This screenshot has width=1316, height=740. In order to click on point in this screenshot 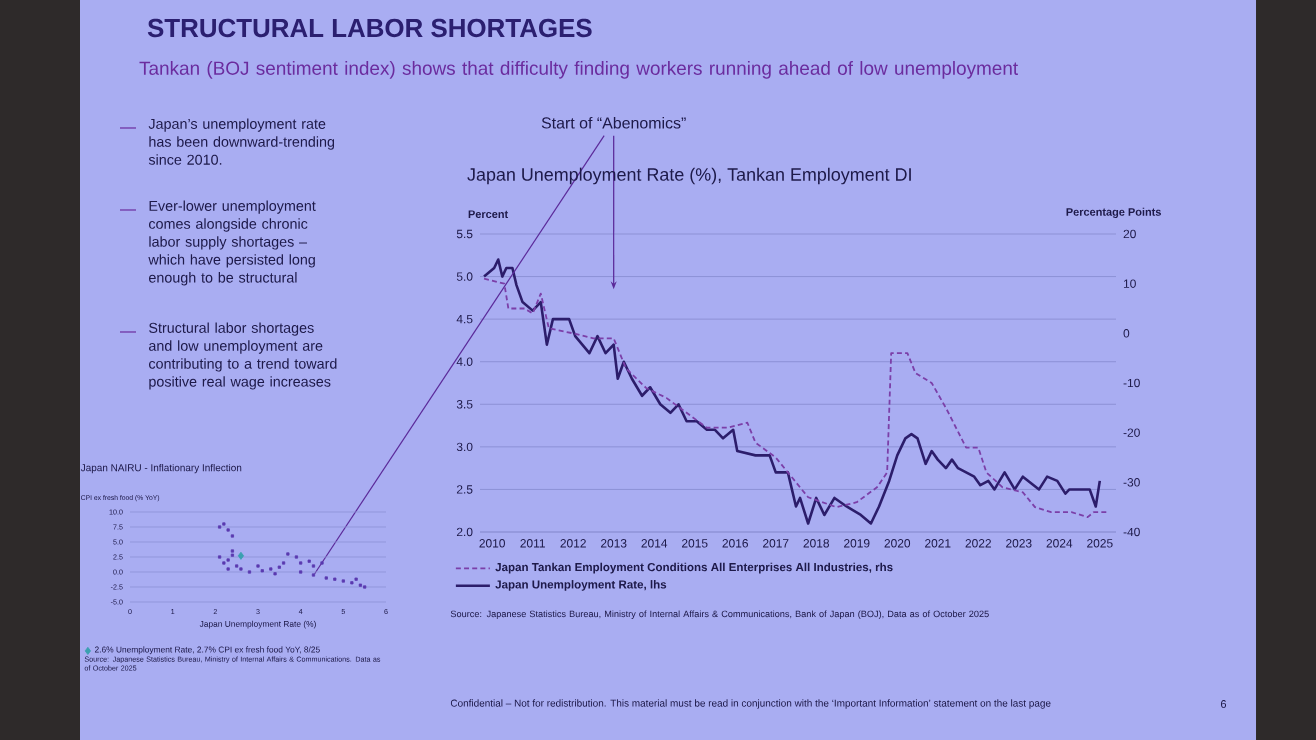, I will do `click(241, 555)`.